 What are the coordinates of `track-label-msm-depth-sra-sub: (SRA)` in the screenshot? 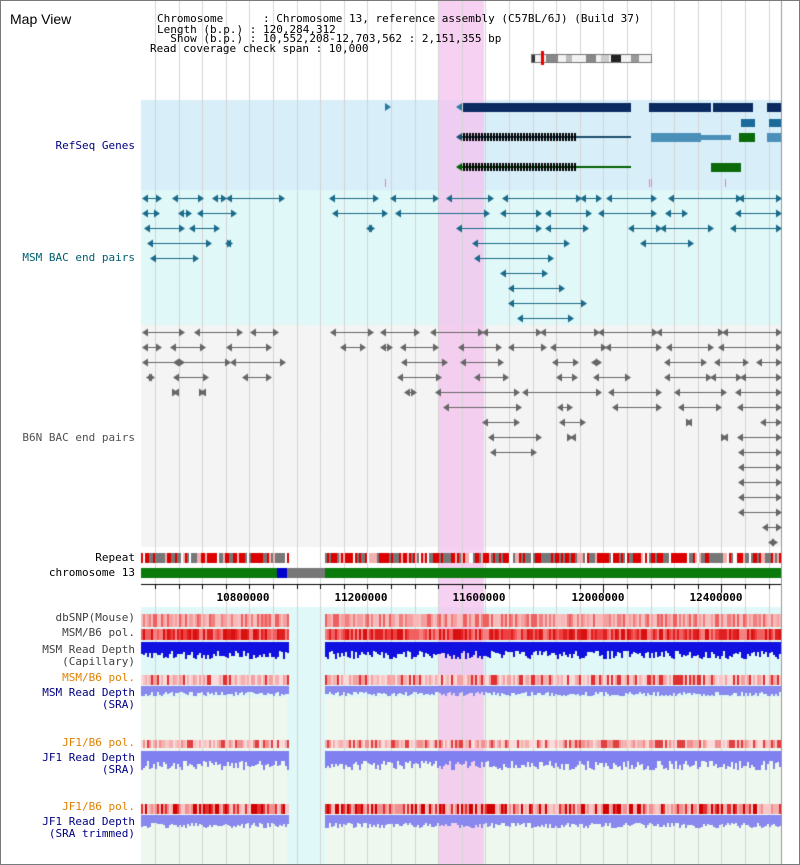 It's located at (118, 704).